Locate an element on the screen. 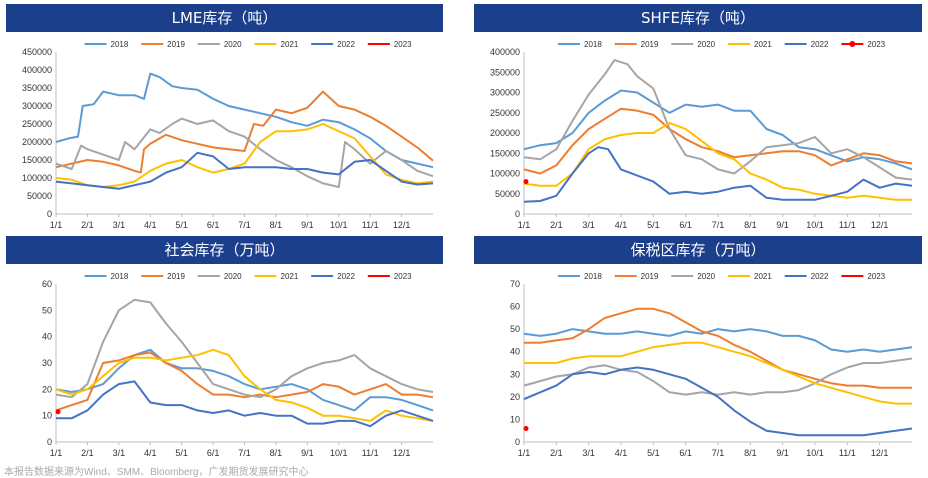 The width and height of the screenshot is (928, 478). y-tick-label: 350000 is located at coordinates (37, 88).